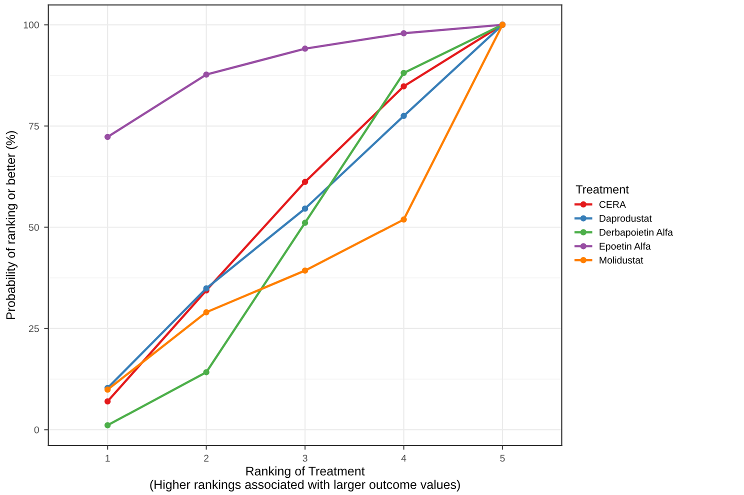  Describe the element at coordinates (636, 233) in the screenshot. I see `legend-label: Derbapoietin Alfa` at that location.